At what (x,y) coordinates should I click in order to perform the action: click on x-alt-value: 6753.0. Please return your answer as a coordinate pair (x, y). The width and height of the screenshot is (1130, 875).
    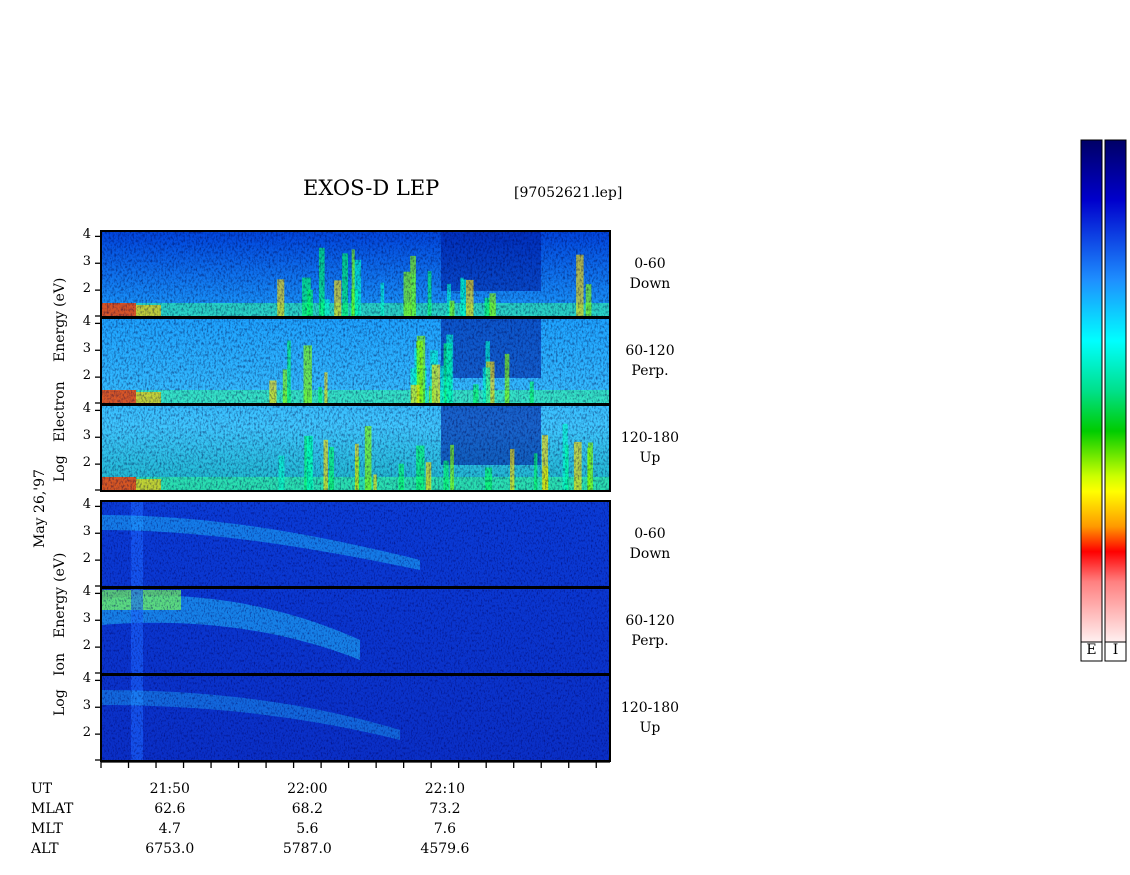
    Looking at the image, I should click on (170, 849).